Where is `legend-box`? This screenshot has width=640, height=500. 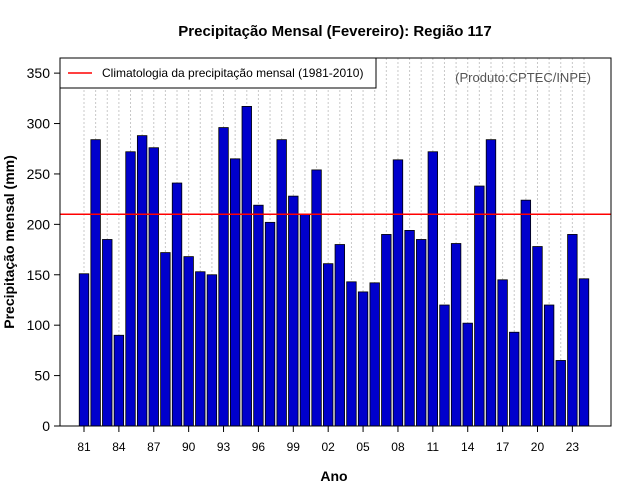 legend-box is located at coordinates (218, 73).